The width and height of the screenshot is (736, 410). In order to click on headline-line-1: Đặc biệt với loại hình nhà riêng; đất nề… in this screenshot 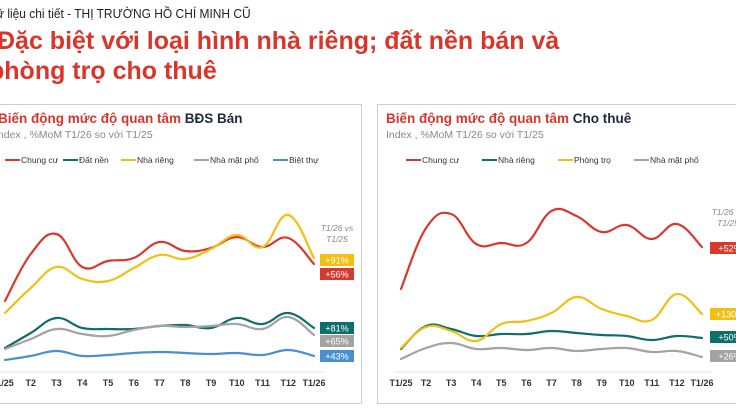, I will do `click(280, 41)`.